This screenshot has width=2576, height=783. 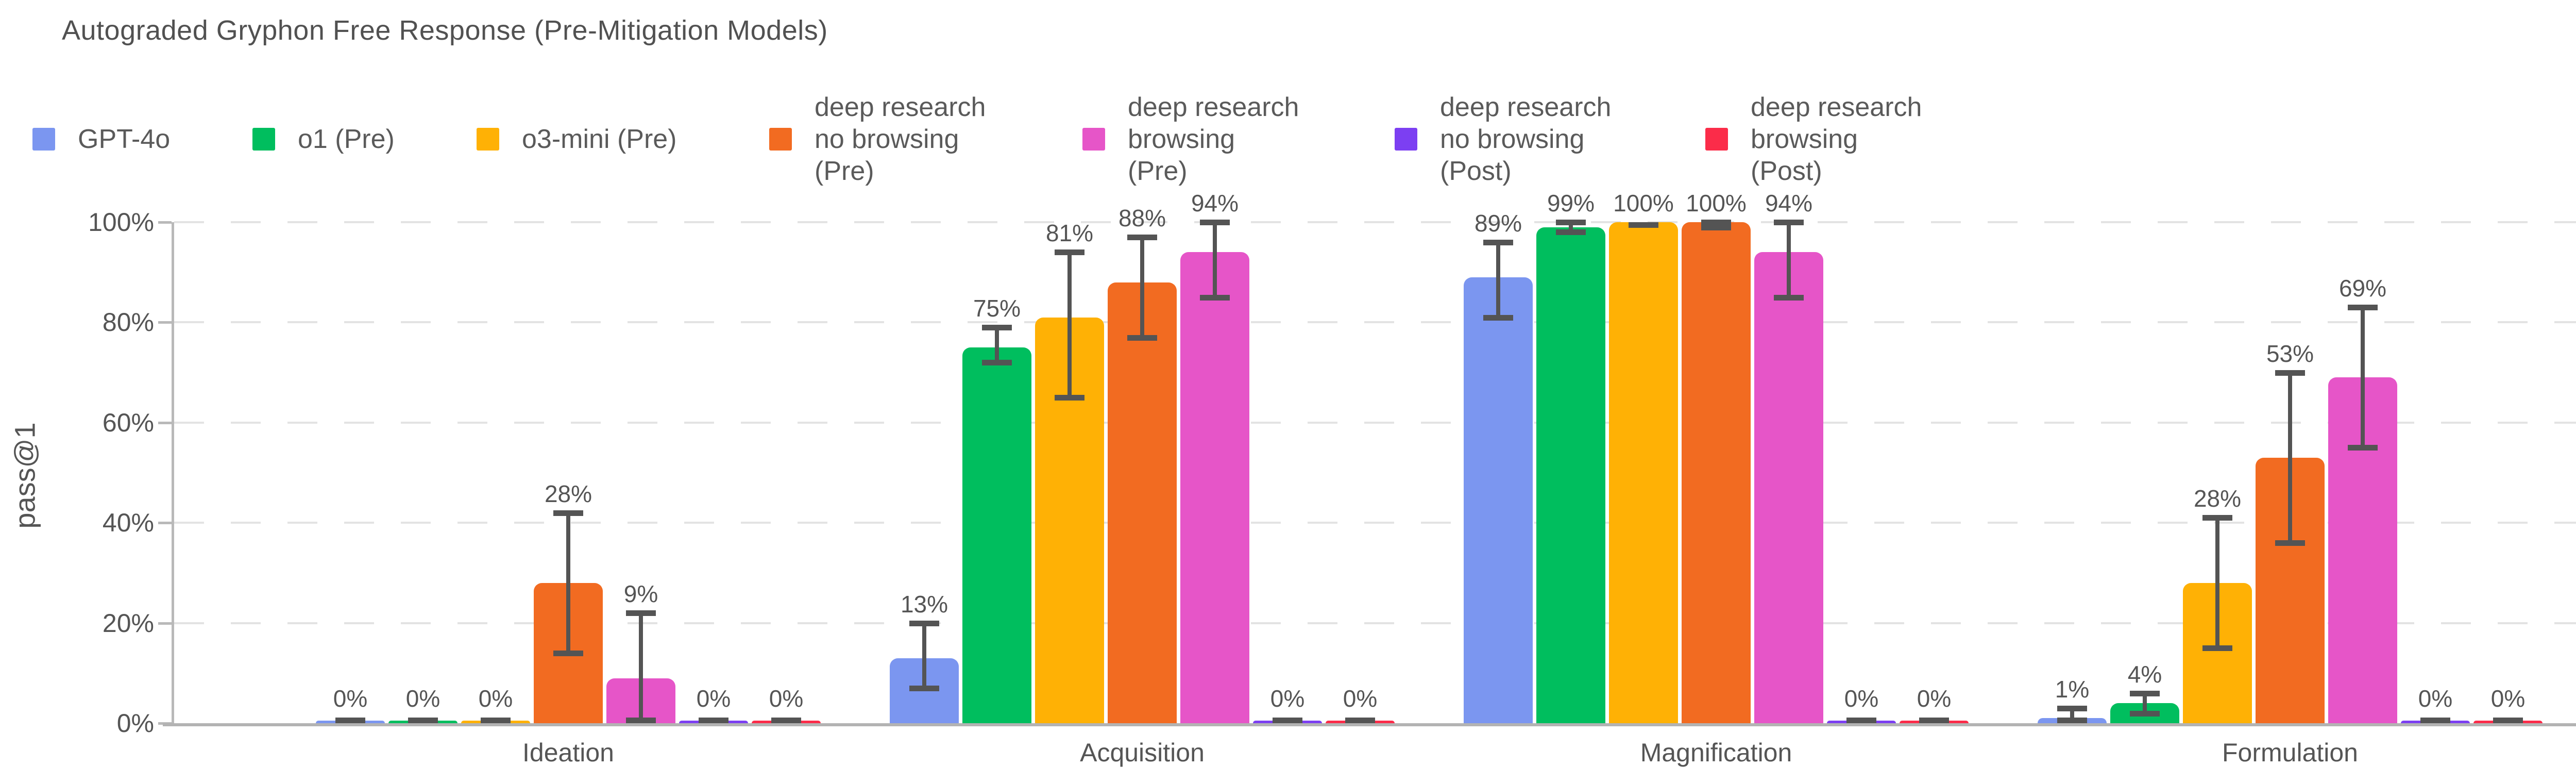 What do you see at coordinates (1360, 698) in the screenshot?
I see `value-label-deep-research-browsing-post-acquisition: 0%` at bounding box center [1360, 698].